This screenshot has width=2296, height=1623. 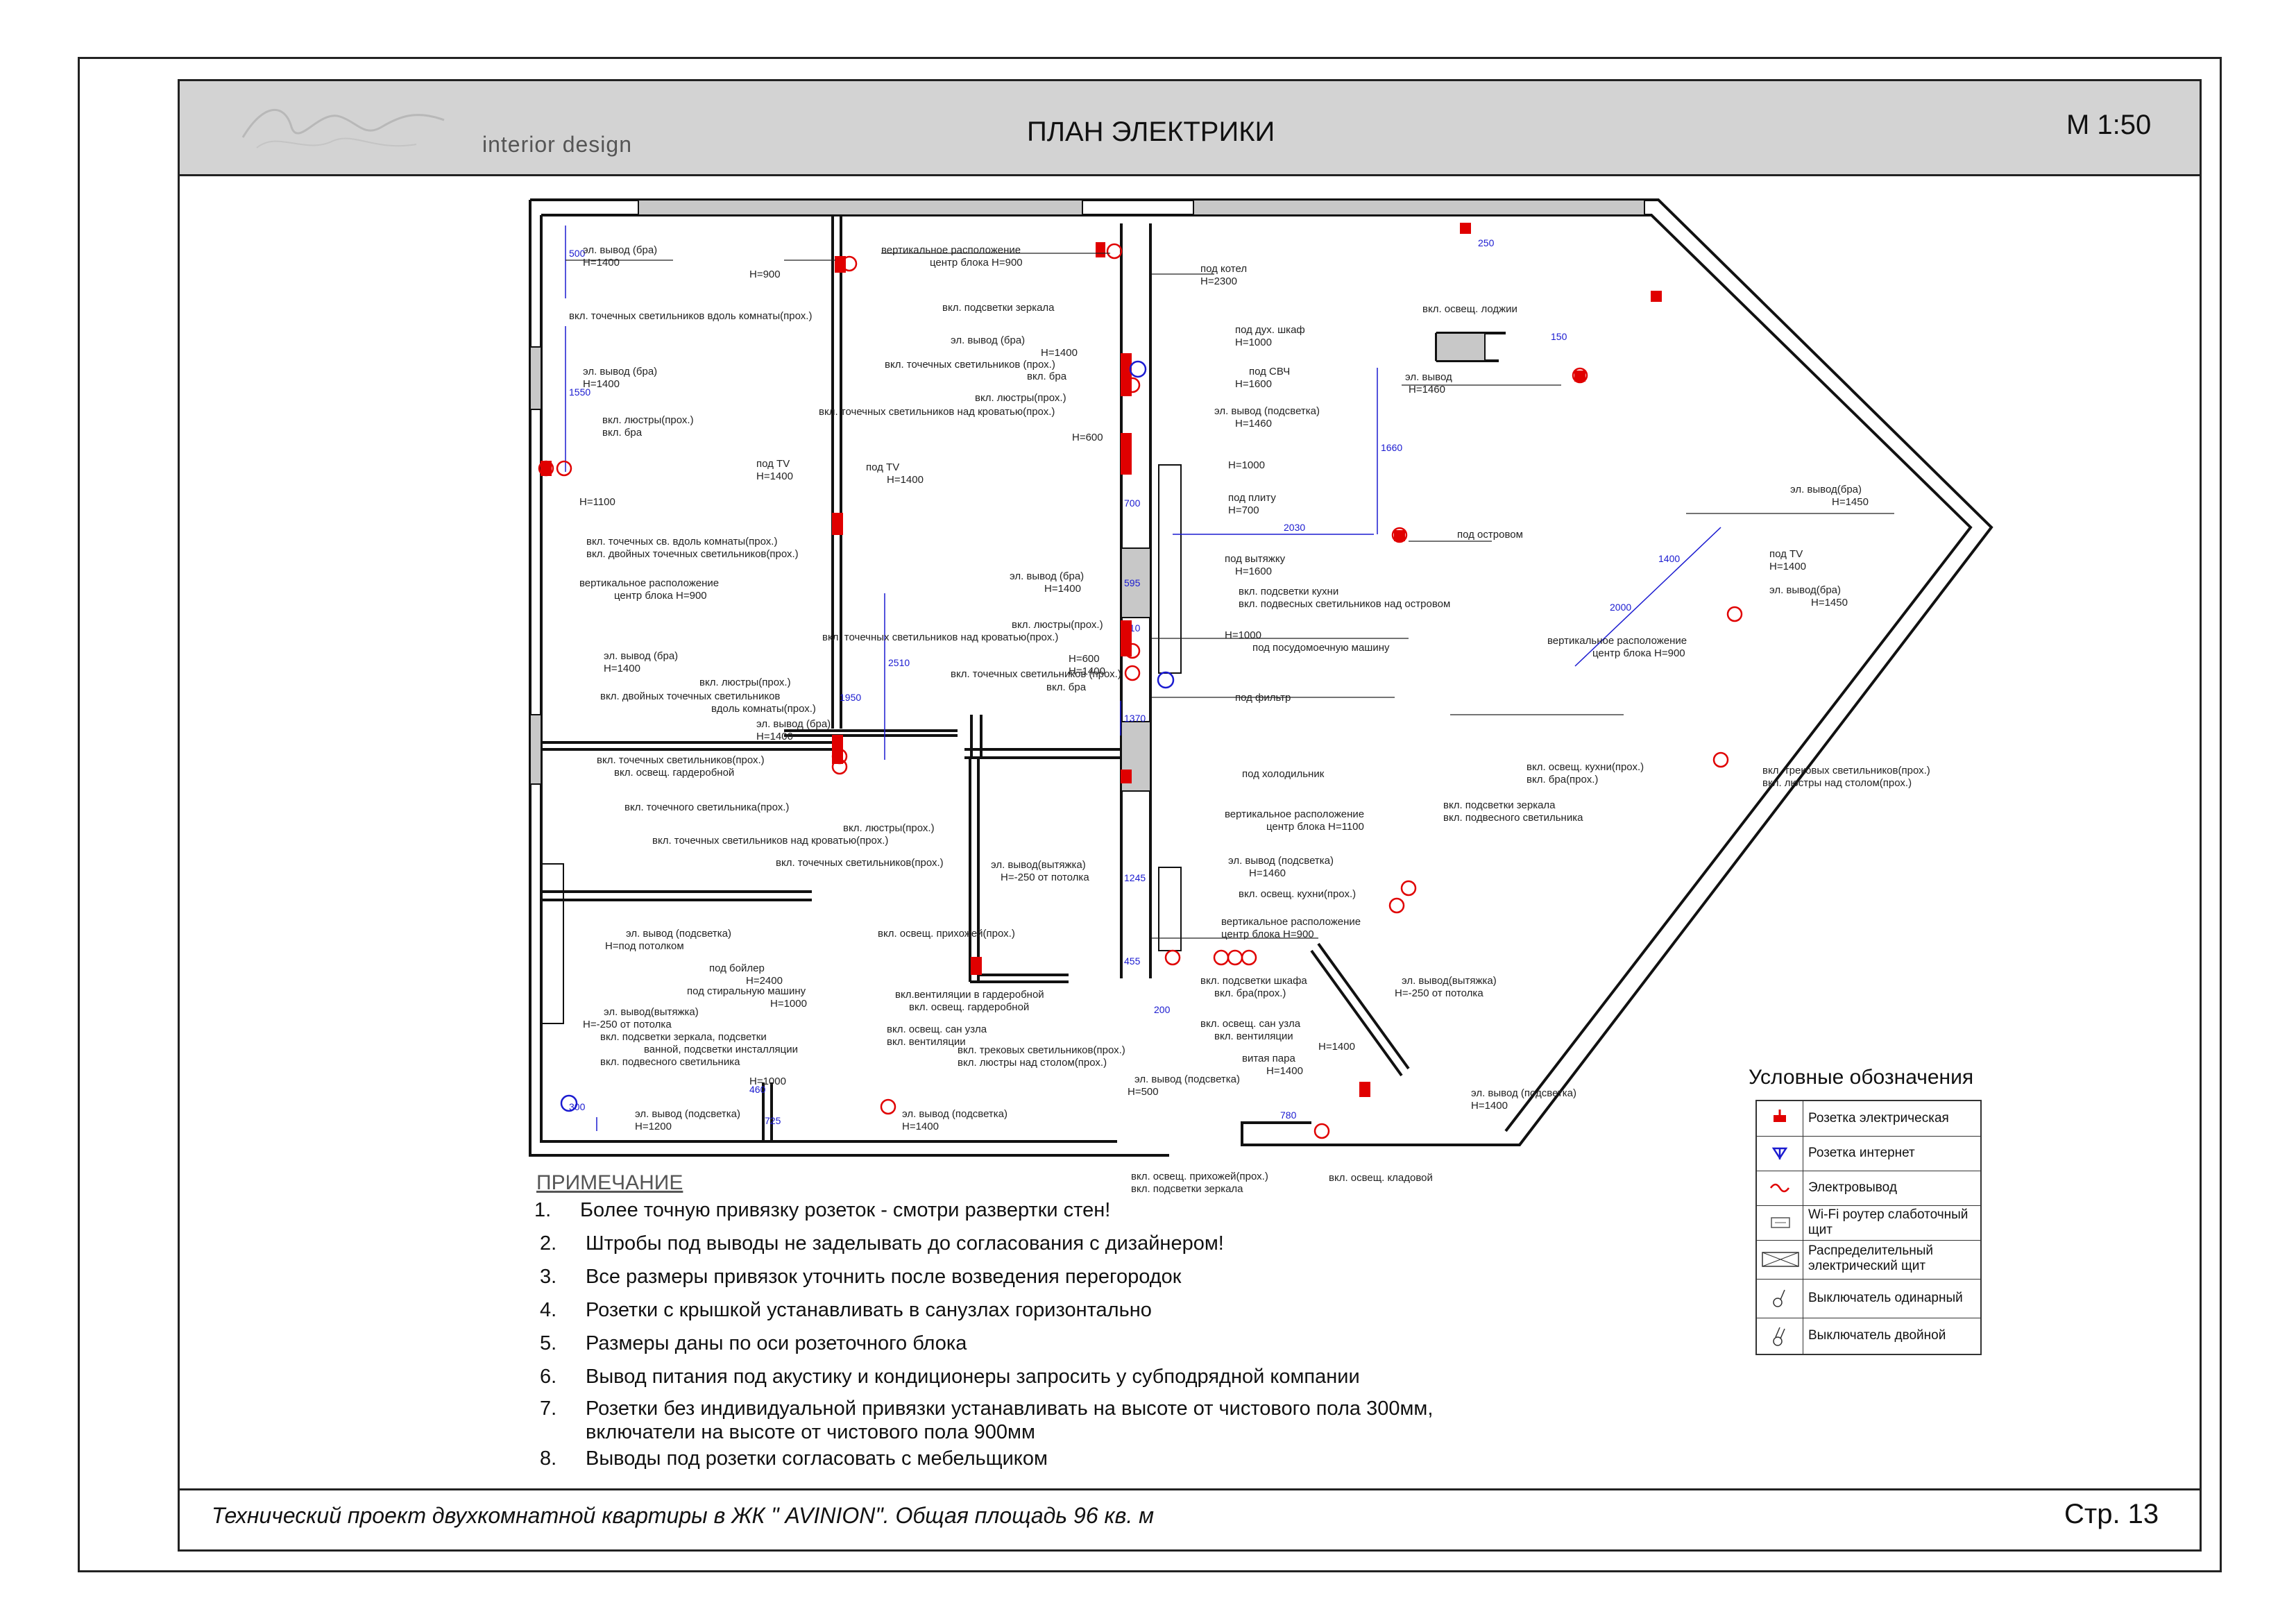 What do you see at coordinates (1223, 269) in the screenshot?
I see `svg-text: под котел` at bounding box center [1223, 269].